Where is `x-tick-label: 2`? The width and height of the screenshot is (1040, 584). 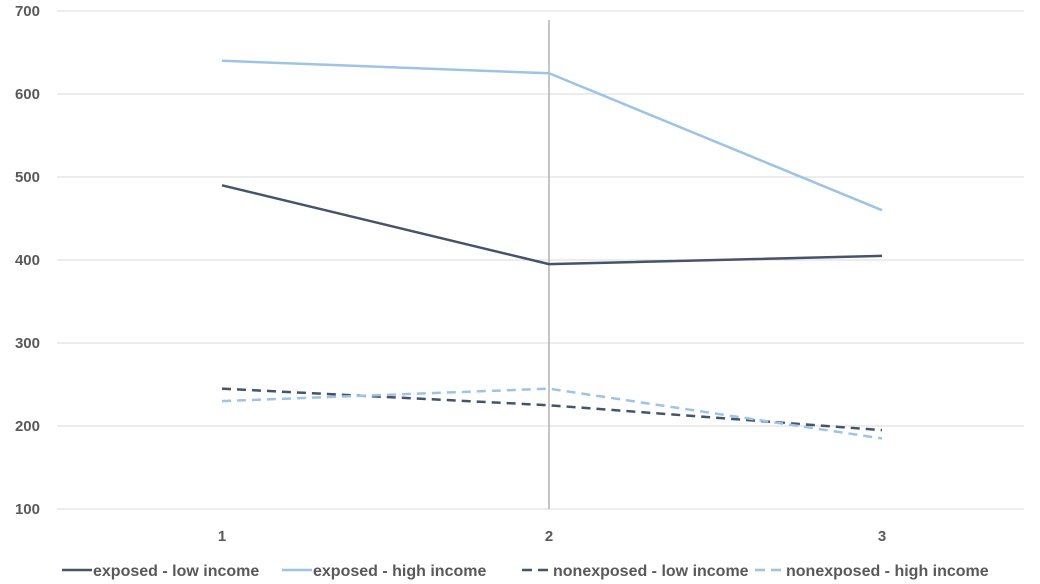
x-tick-label: 2 is located at coordinates (549, 536).